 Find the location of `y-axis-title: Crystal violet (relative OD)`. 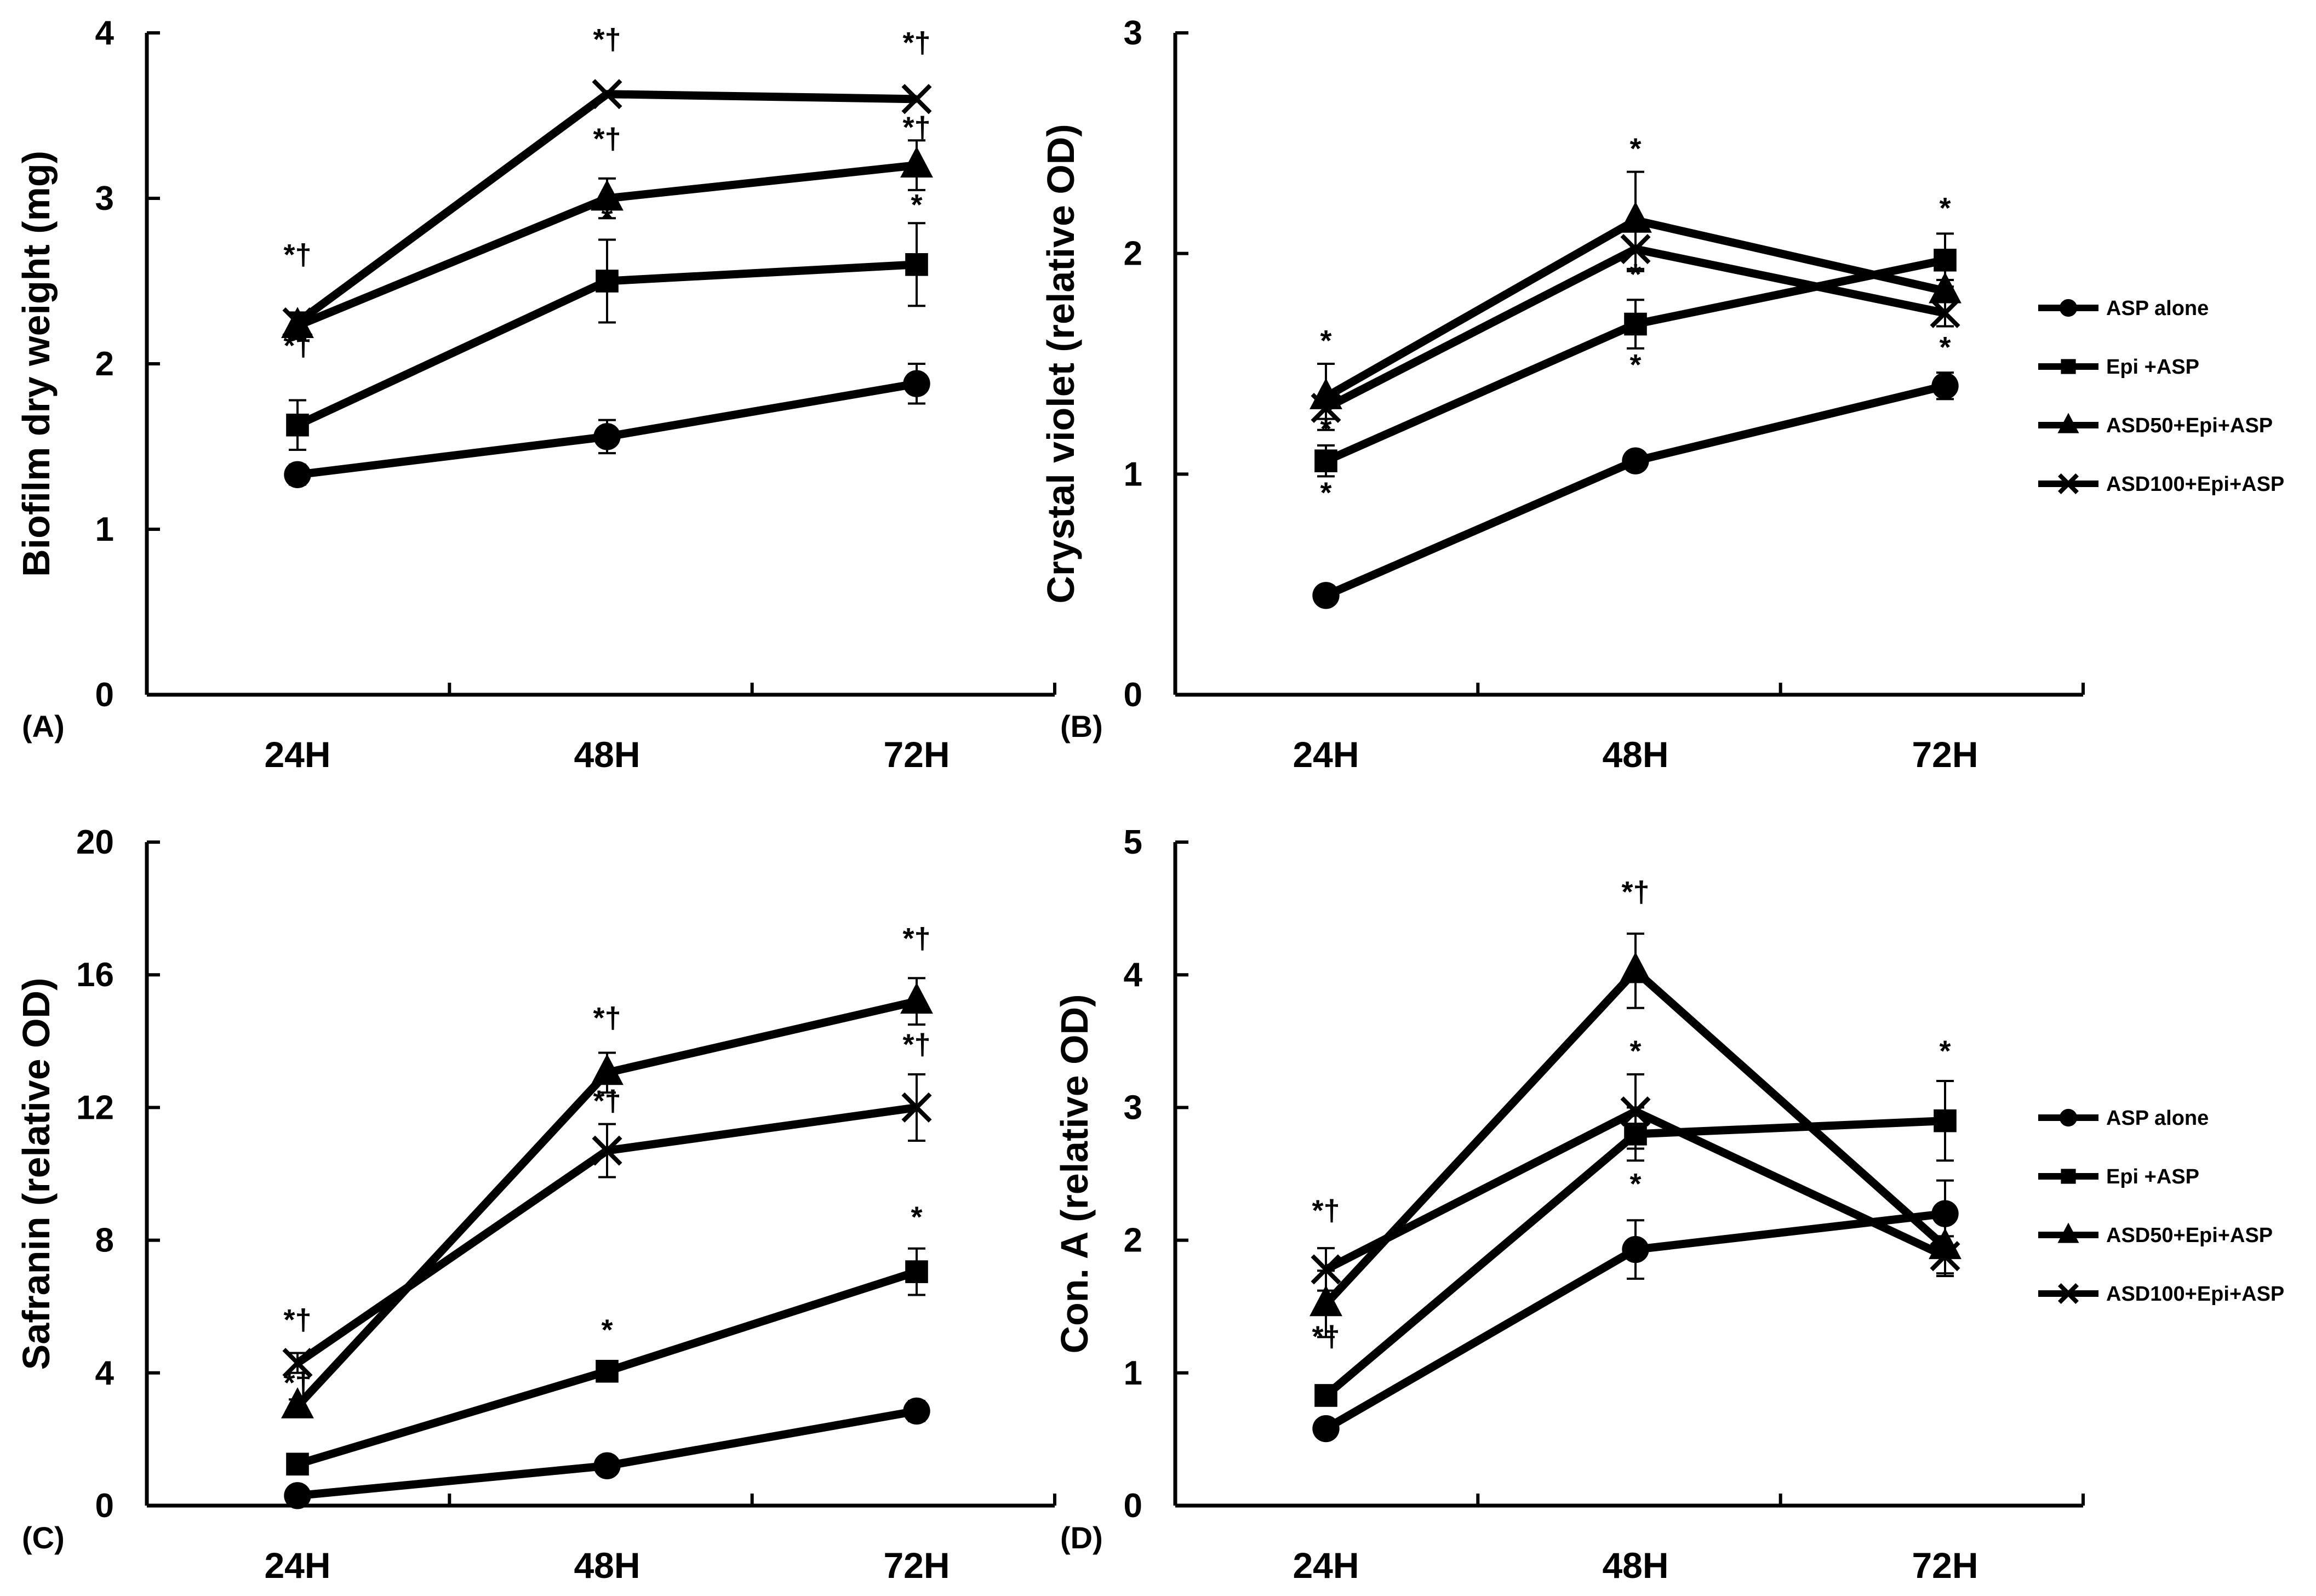

y-axis-title: Crystal violet (relative OD) is located at coordinates (1060, 364).